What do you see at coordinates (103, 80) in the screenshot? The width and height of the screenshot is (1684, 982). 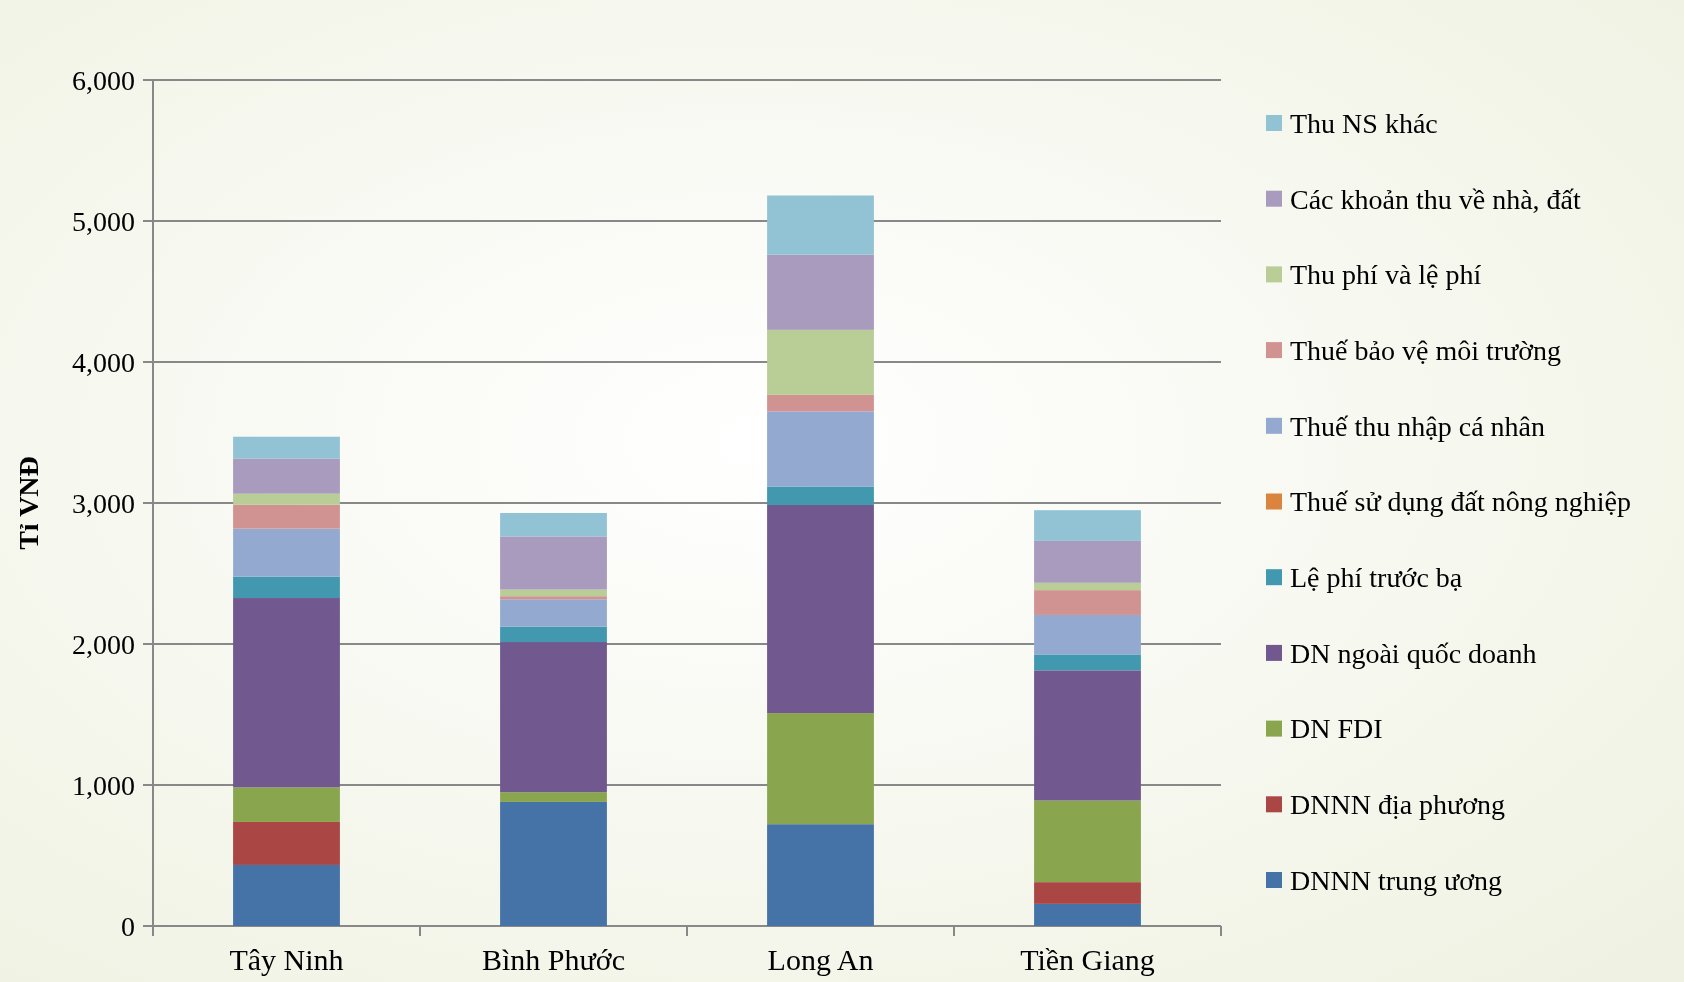 I see `y-tick-label: 6,000` at bounding box center [103, 80].